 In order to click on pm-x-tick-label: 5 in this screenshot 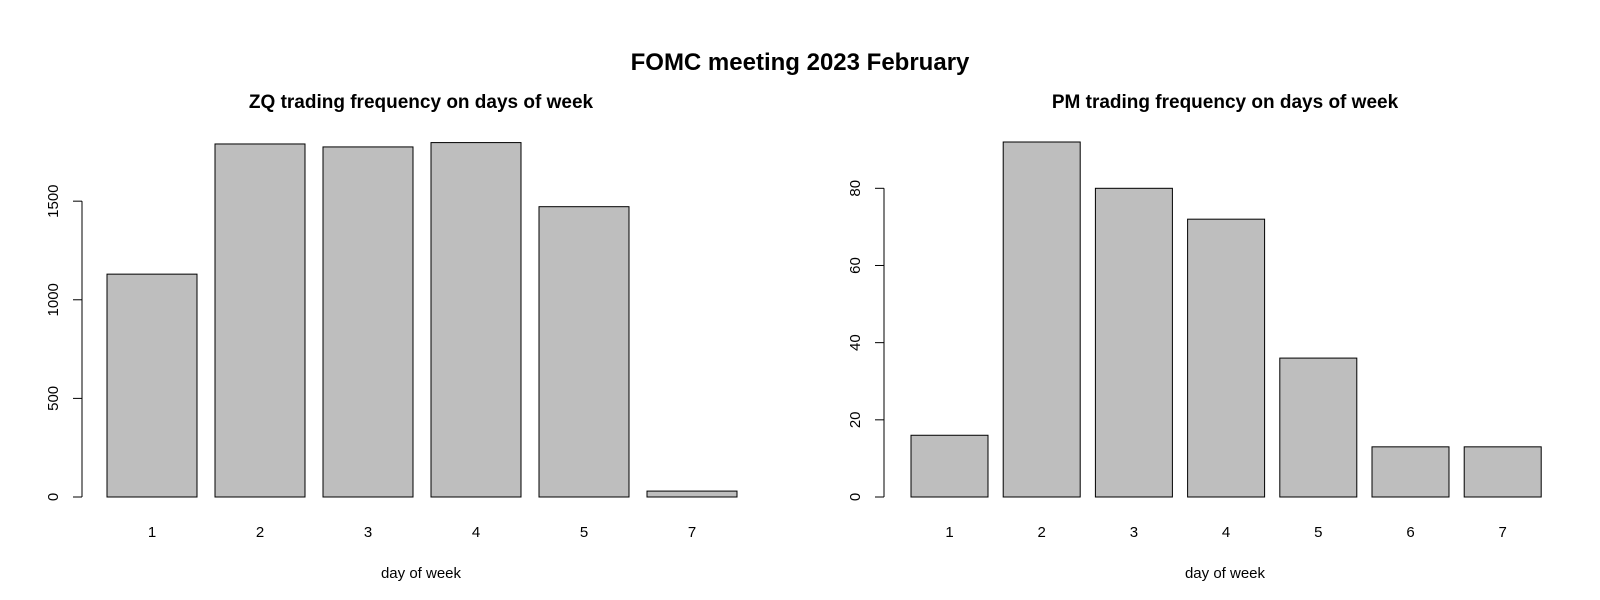, I will do `click(1318, 532)`.